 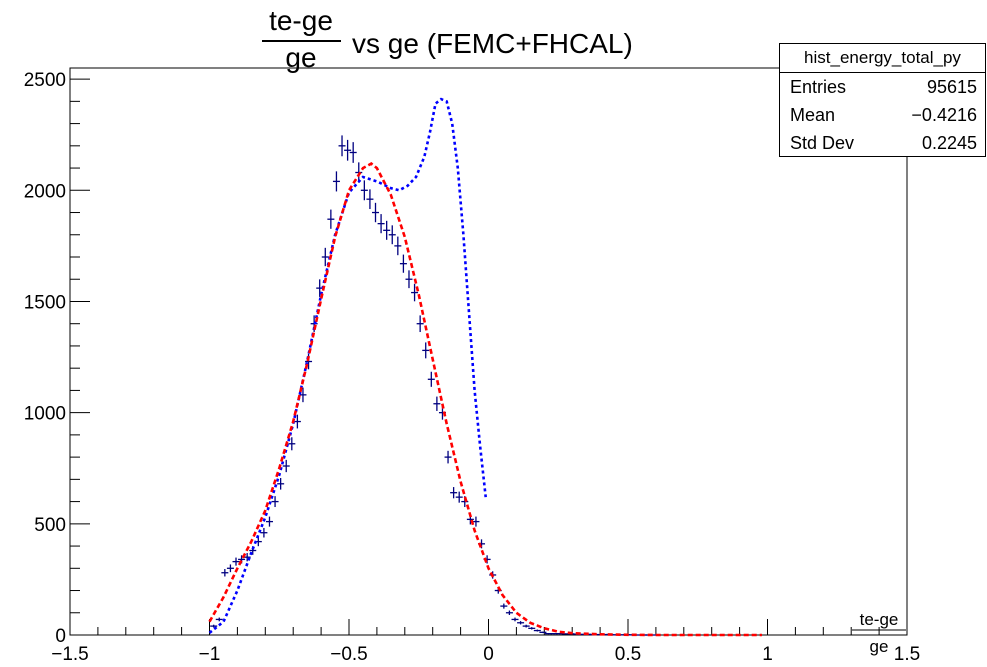 What do you see at coordinates (45, 80) in the screenshot?
I see `y-tick-label: 2500` at bounding box center [45, 80].